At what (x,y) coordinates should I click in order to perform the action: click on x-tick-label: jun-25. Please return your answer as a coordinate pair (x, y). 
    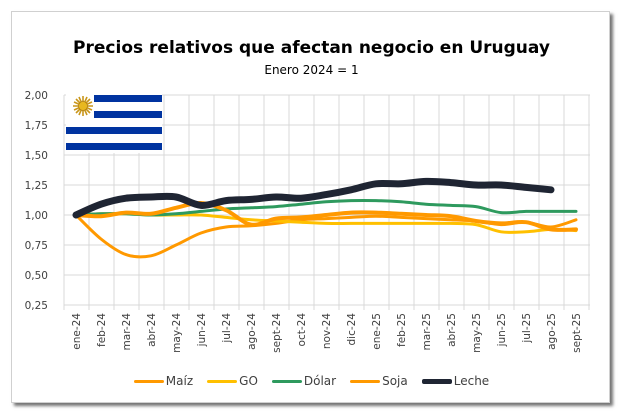
    Looking at the image, I should click on (502, 330).